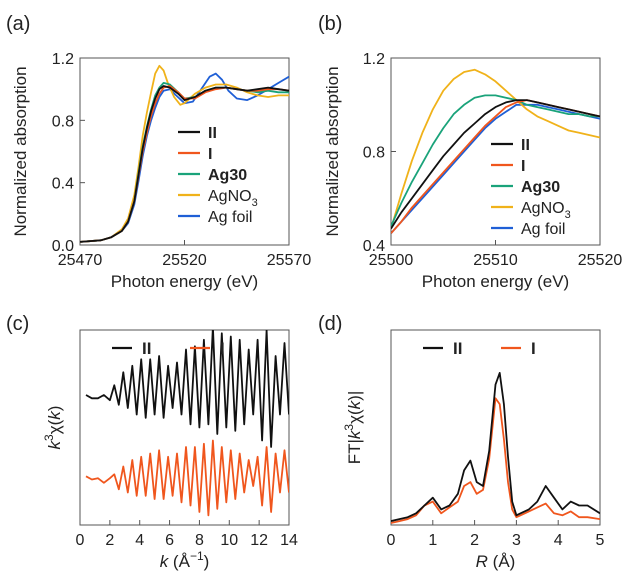 The width and height of the screenshot is (630, 585). I want to click on y-axis-label: k3χ(k), so click(53, 428).